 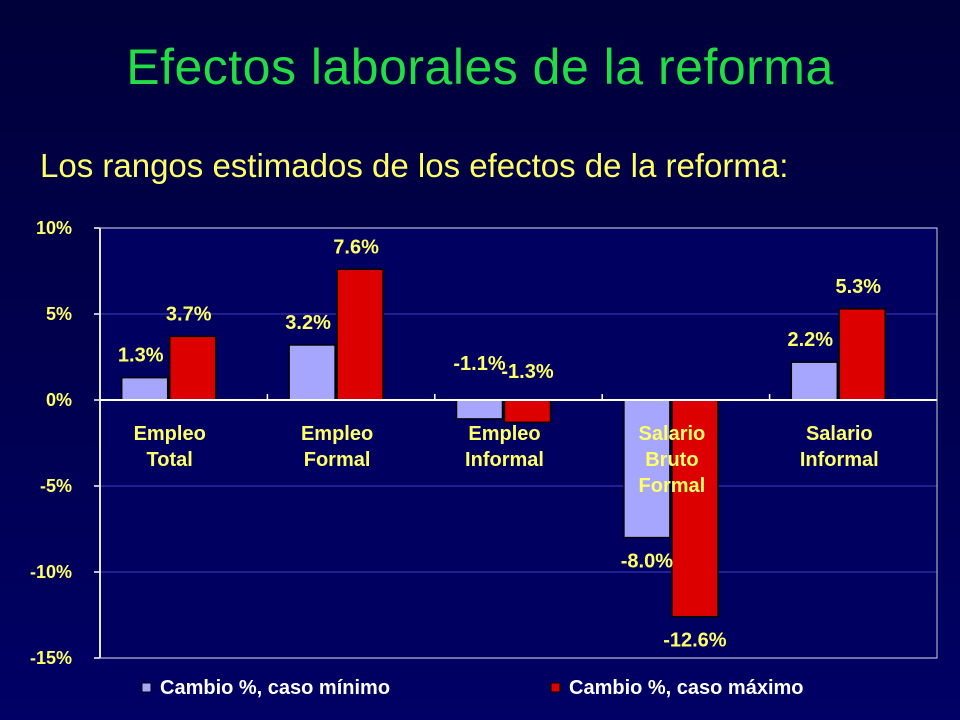 What do you see at coordinates (859, 287) in the screenshot?
I see `data-label: 5.3%` at bounding box center [859, 287].